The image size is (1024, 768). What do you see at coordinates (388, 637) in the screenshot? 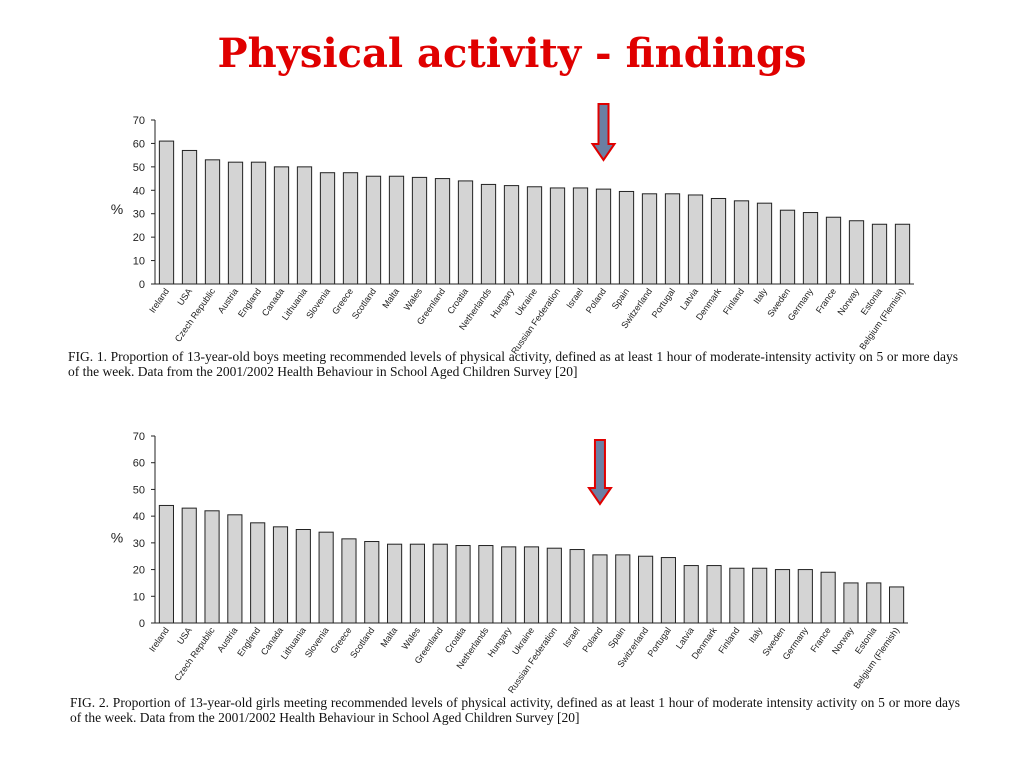
I see `x-tick-label: Malta` at bounding box center [388, 637].